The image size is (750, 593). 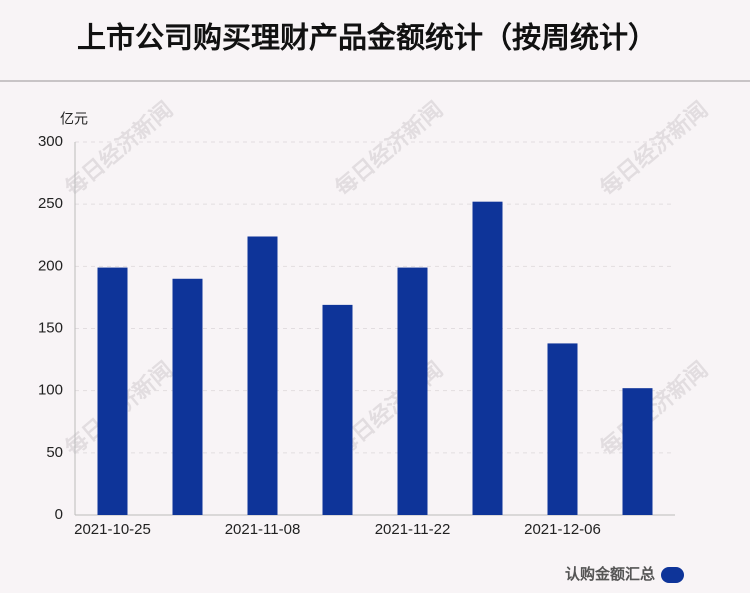 I want to click on y-tick-label: 150, so click(x=50, y=327).